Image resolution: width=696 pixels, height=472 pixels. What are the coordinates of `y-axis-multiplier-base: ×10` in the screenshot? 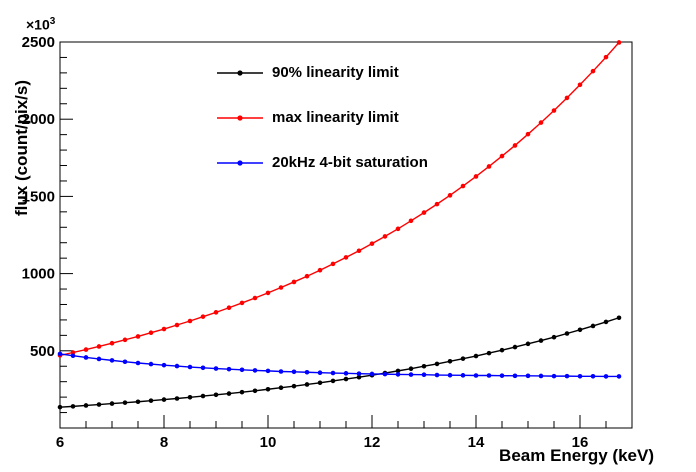 It's located at (38, 24).